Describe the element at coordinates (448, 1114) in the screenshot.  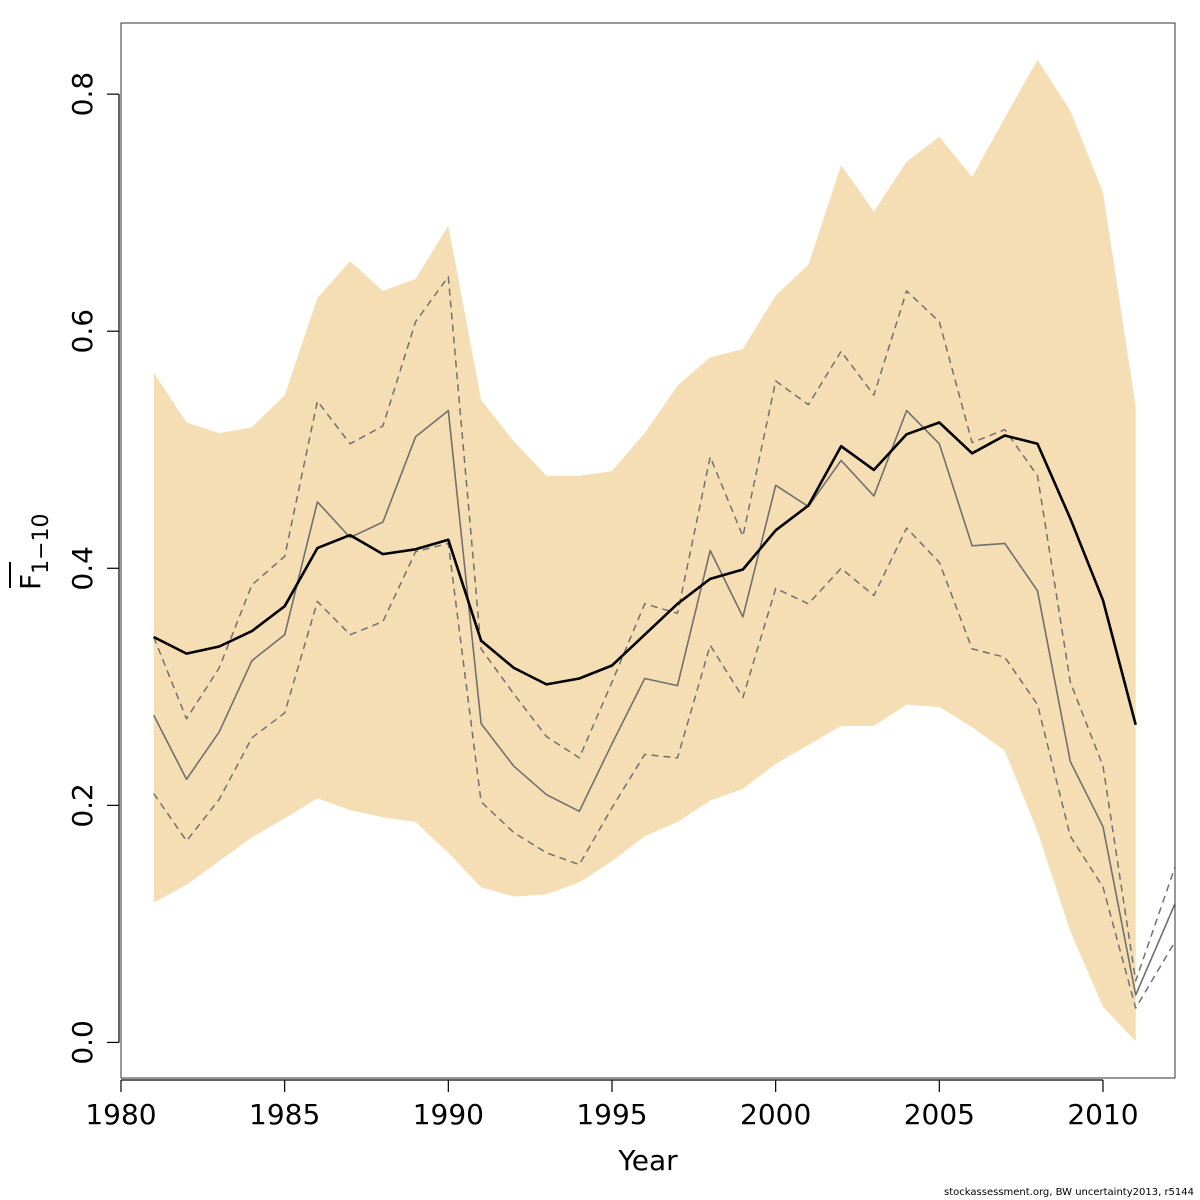
I see `x-tick-label: 1990` at that location.